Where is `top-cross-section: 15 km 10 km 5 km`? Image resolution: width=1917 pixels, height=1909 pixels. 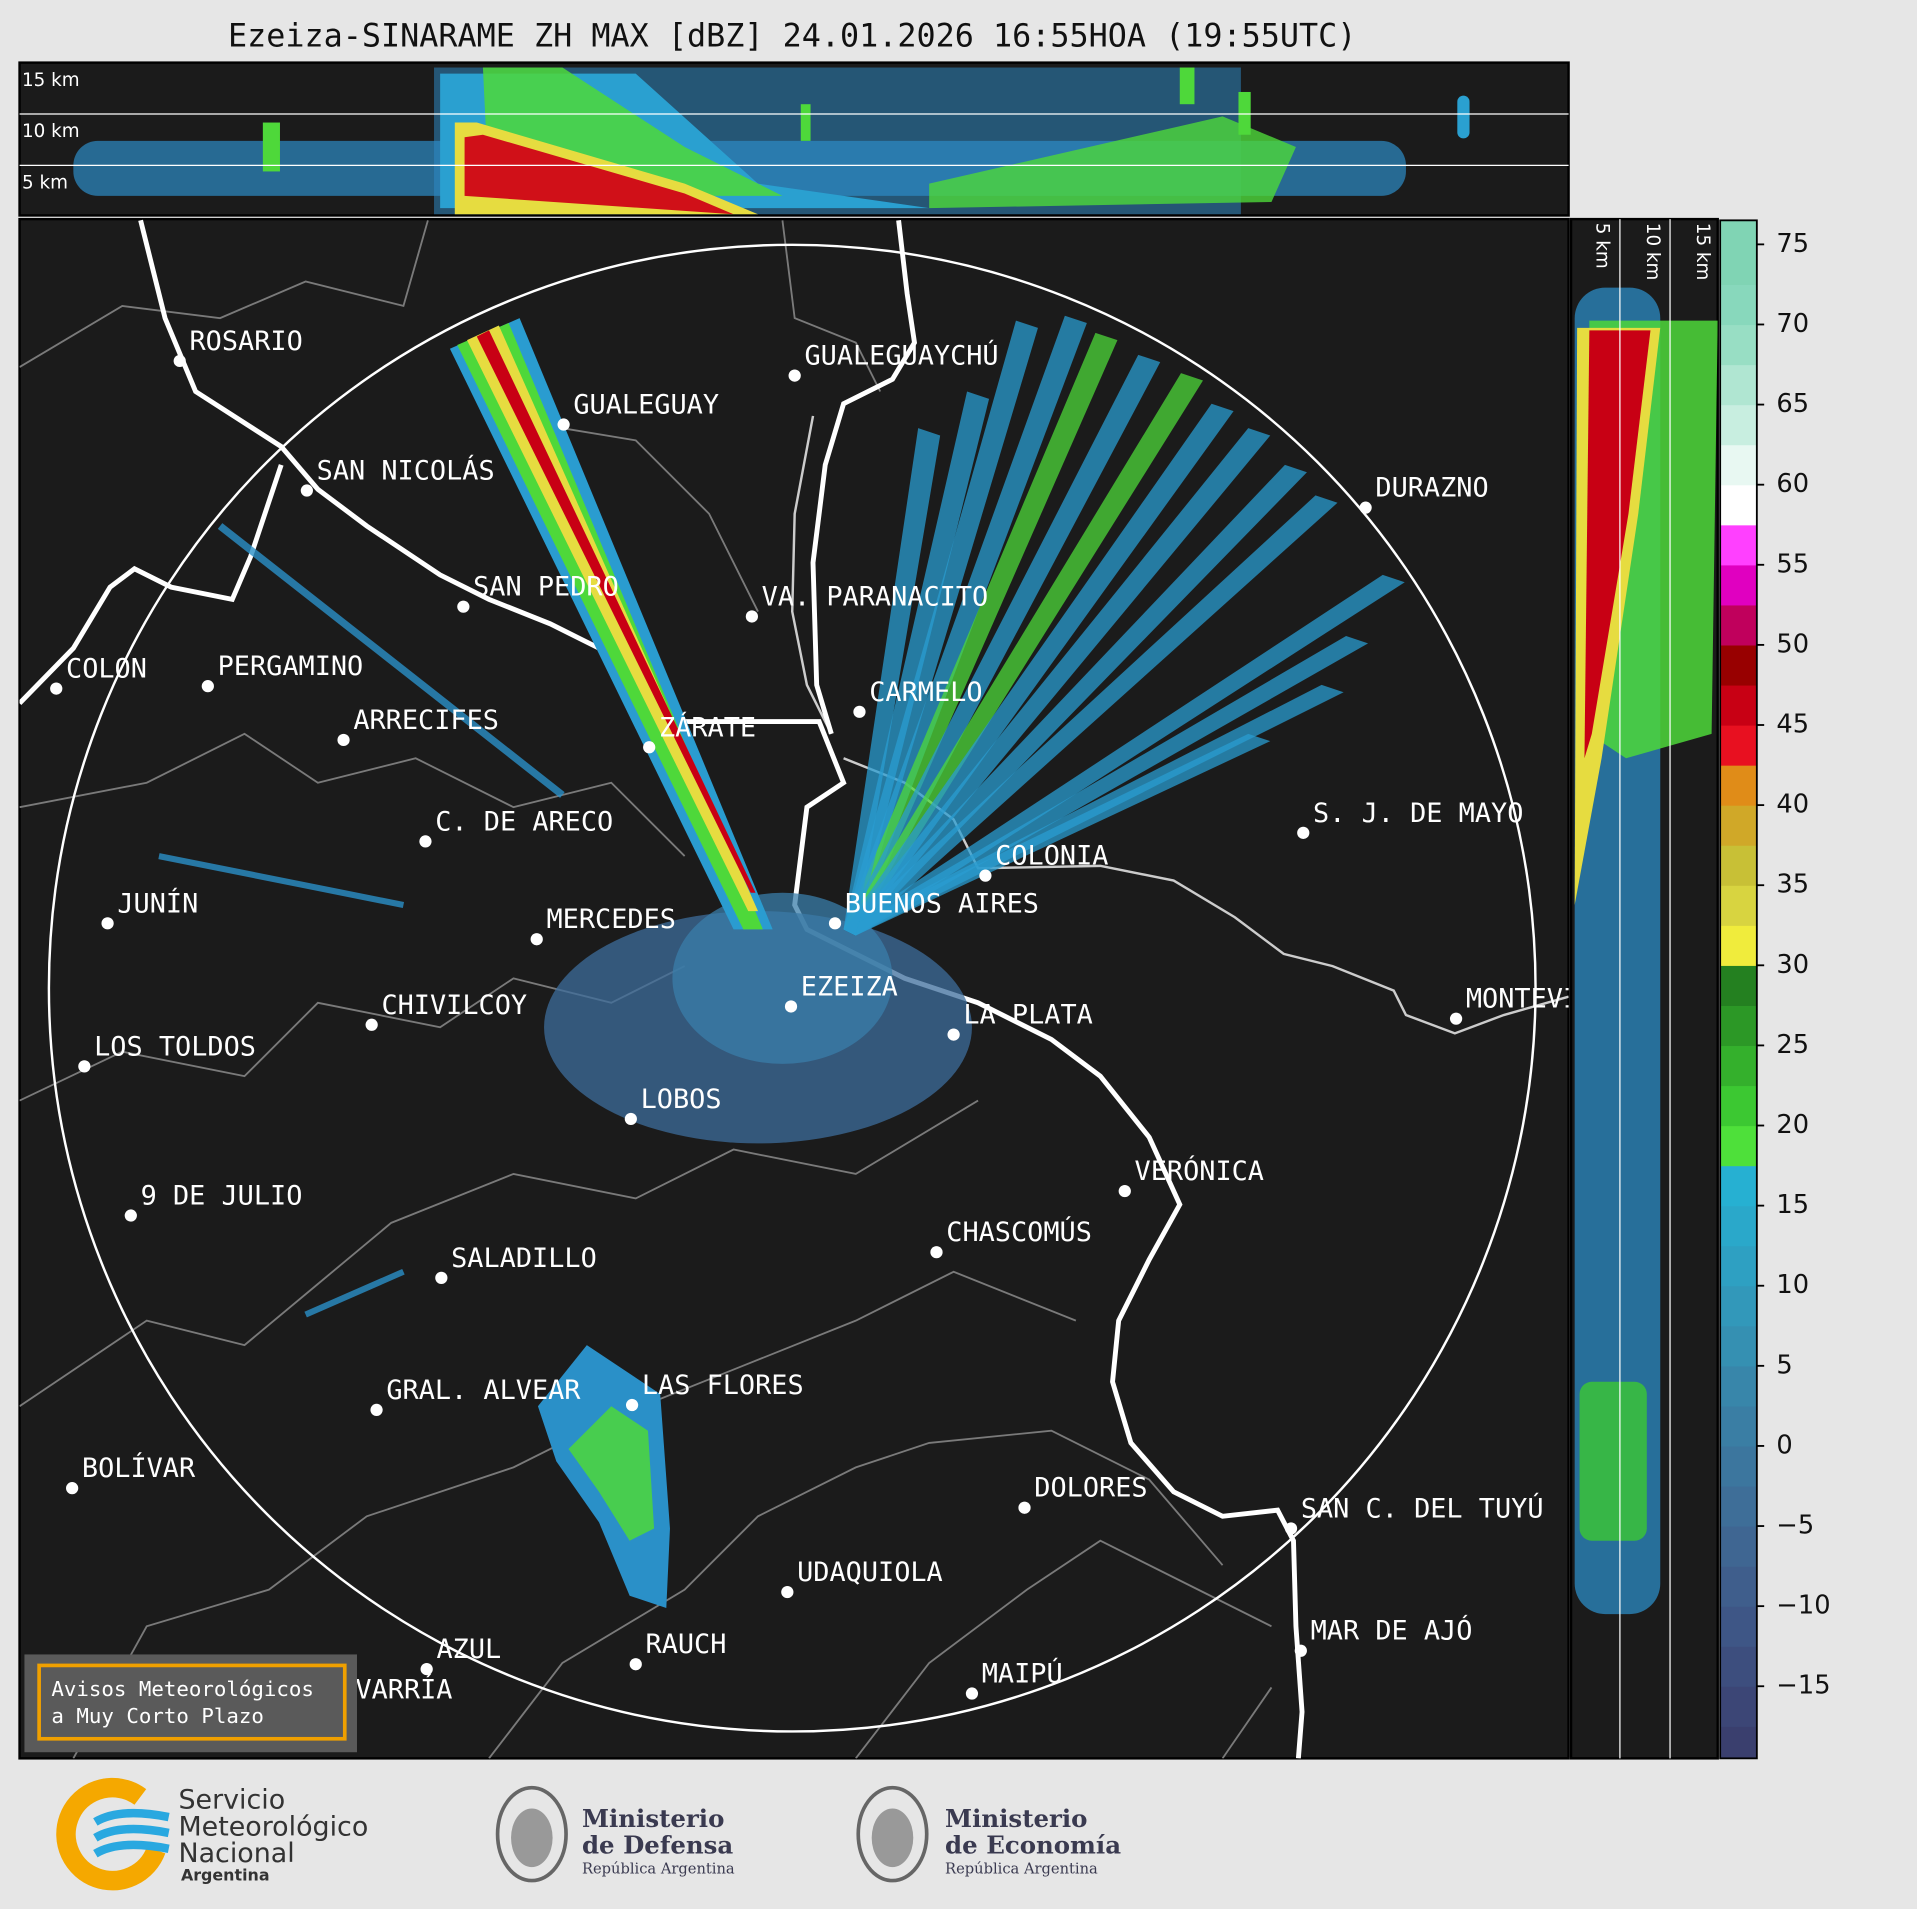 top-cross-section: 15 km 10 km 5 km is located at coordinates (794, 139).